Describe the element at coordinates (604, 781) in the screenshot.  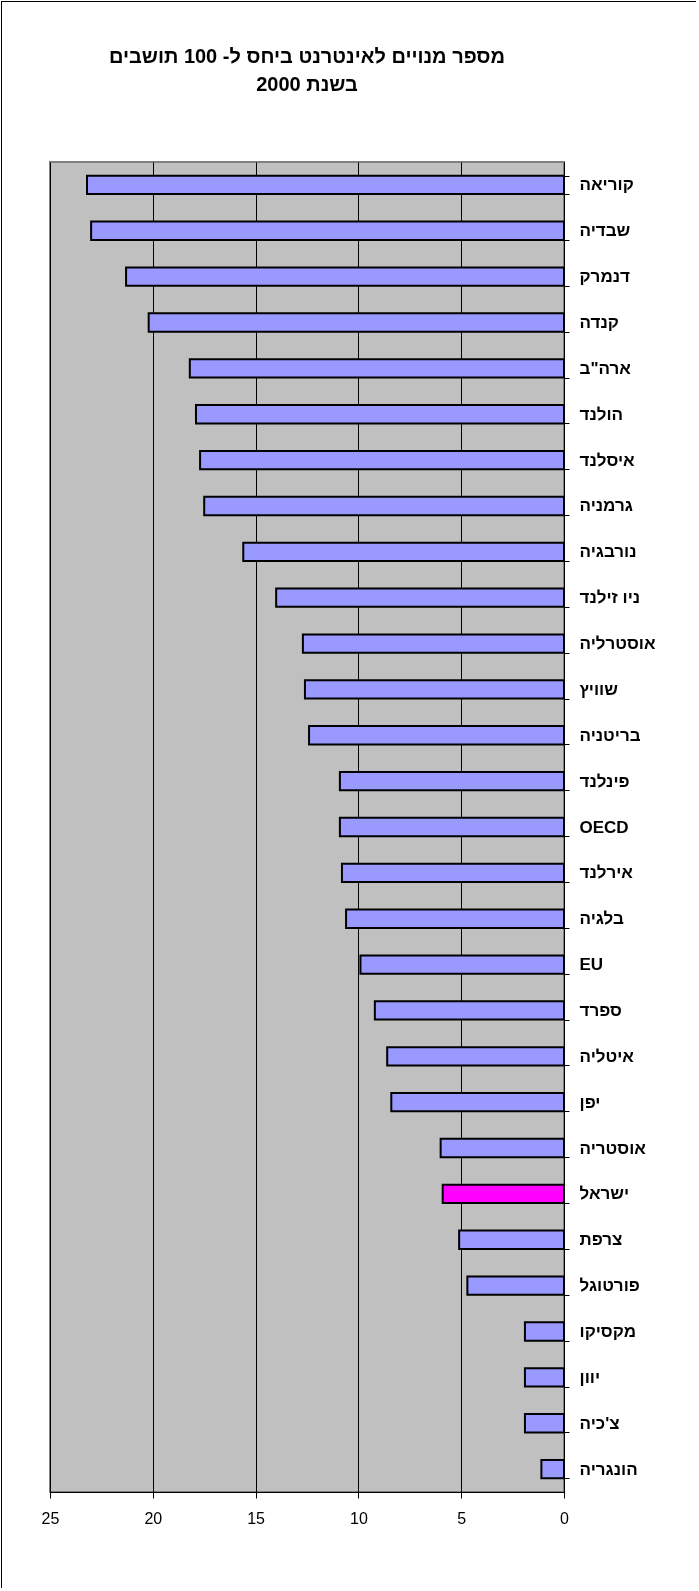
I see `y-tick-label: פינלנד` at that location.